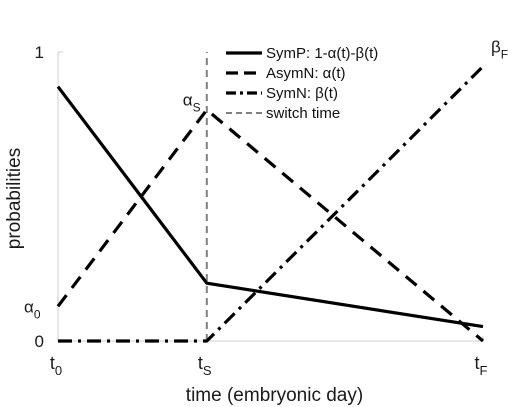 This screenshot has height=407, width=512. I want to click on annotation-alpha0-base: α, so click(29, 306).